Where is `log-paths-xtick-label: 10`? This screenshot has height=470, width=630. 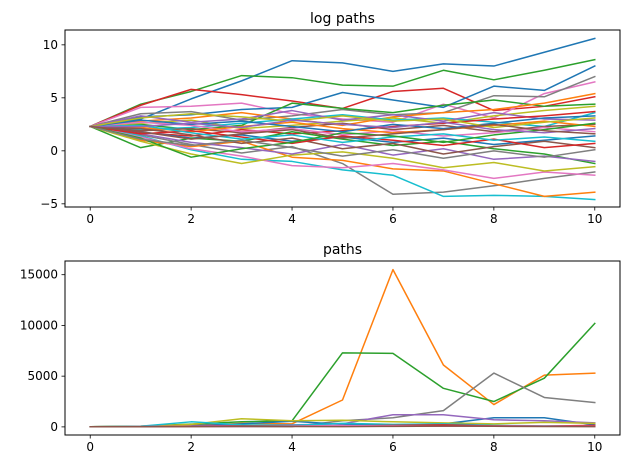 log-paths-xtick-label: 10 is located at coordinates (594, 219).